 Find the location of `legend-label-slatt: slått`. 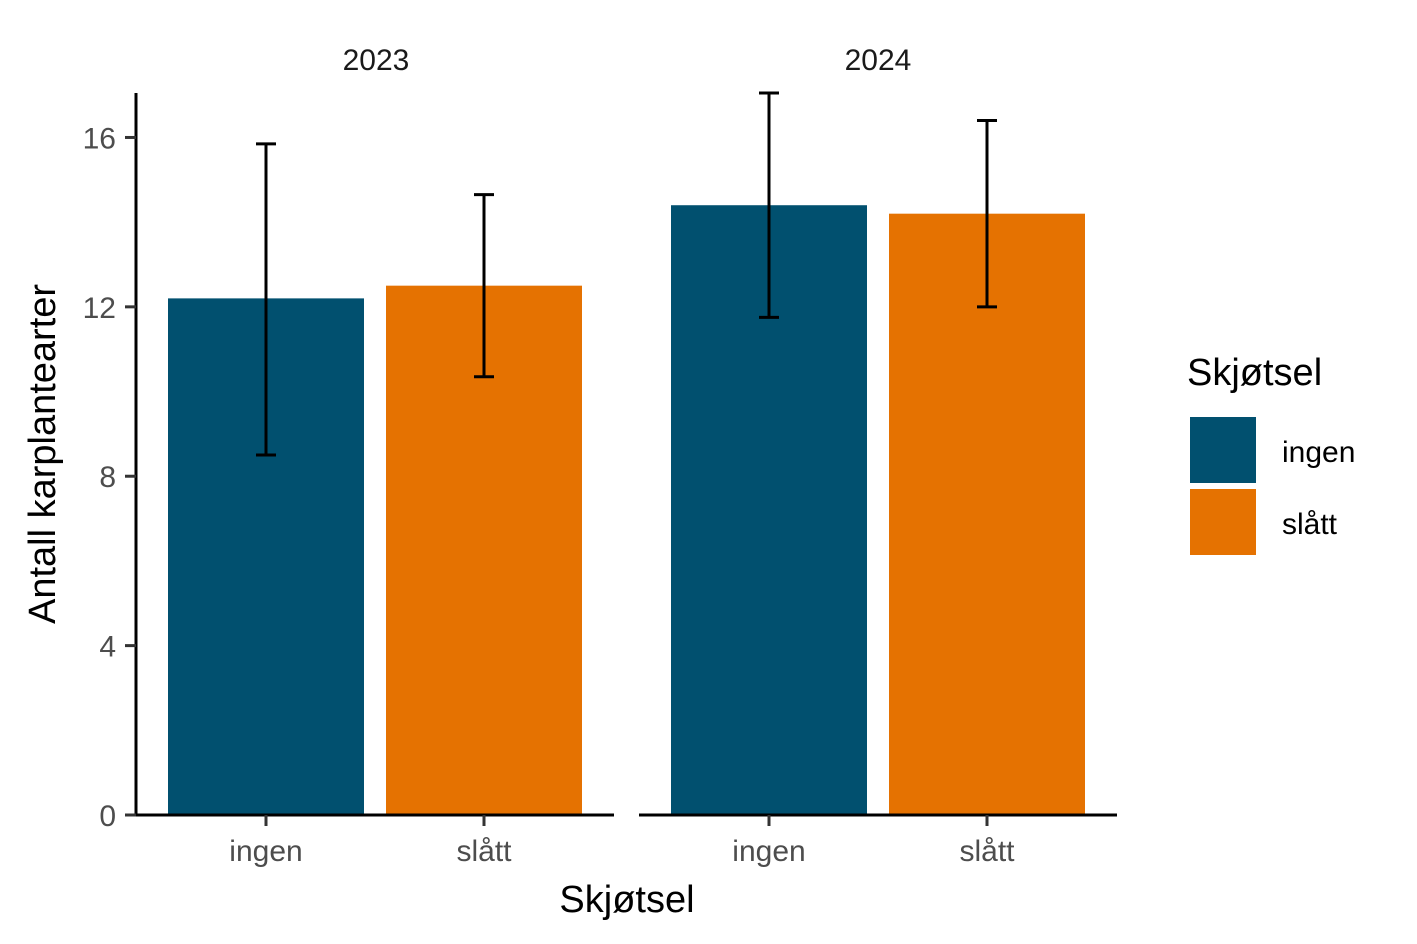

legend-label-slatt: slått is located at coordinates (1310, 524).